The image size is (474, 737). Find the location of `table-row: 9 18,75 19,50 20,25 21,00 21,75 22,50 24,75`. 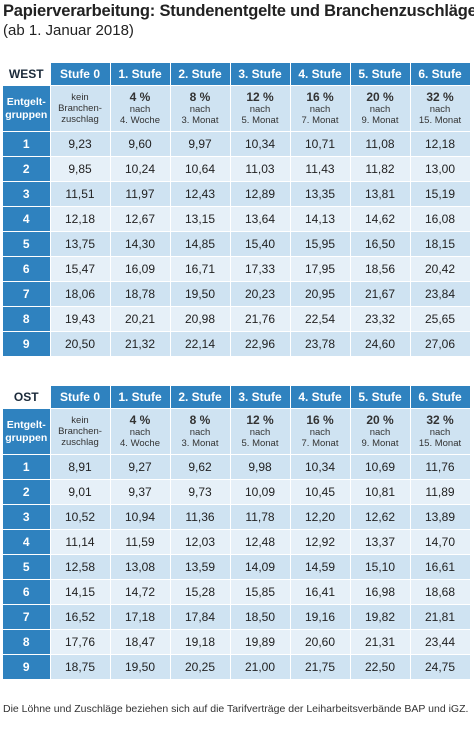

table-row: 9 18,75 19,50 20,25 21,00 21,75 22,50 24,75 is located at coordinates (237, 667).